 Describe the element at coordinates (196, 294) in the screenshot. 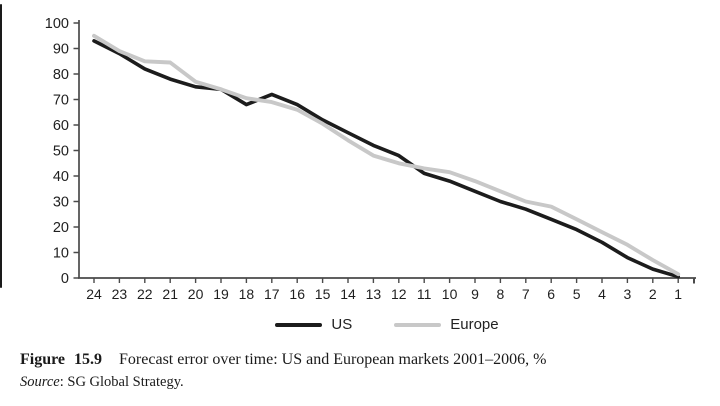

I see `x-tick-label: 20` at that location.